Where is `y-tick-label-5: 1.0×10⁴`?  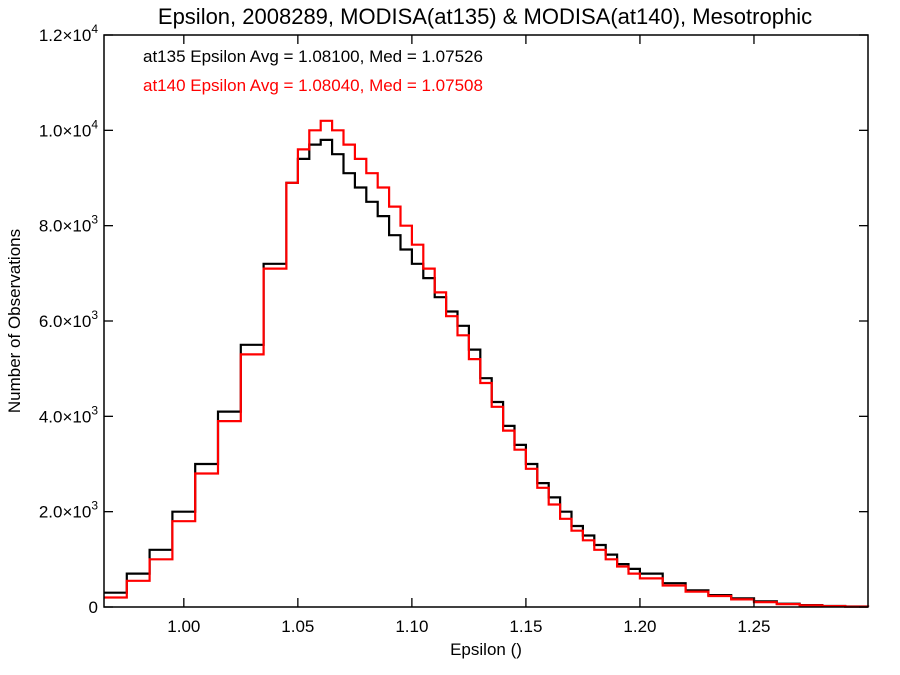 y-tick-label-5: 1.0×10⁴ is located at coordinates (68, 128).